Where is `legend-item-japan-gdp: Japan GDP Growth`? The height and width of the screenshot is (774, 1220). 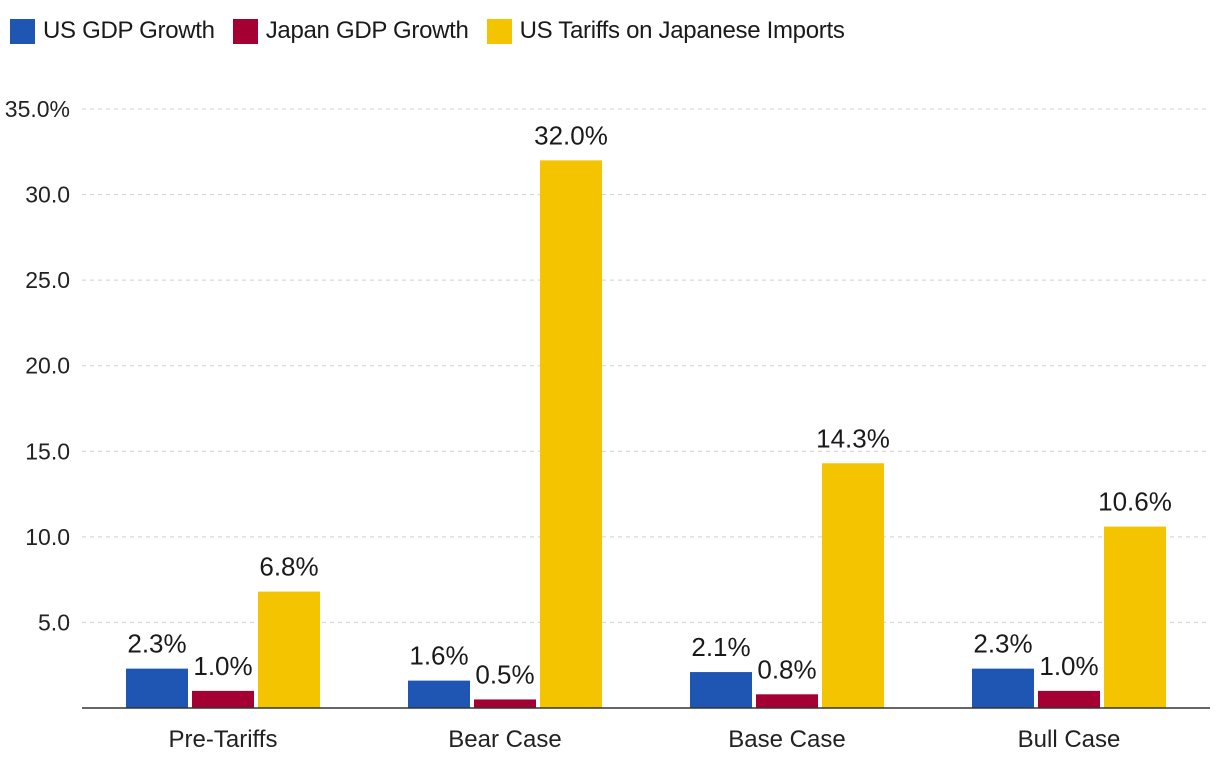
legend-item-japan-gdp: Japan GDP Growth is located at coordinates (350, 31).